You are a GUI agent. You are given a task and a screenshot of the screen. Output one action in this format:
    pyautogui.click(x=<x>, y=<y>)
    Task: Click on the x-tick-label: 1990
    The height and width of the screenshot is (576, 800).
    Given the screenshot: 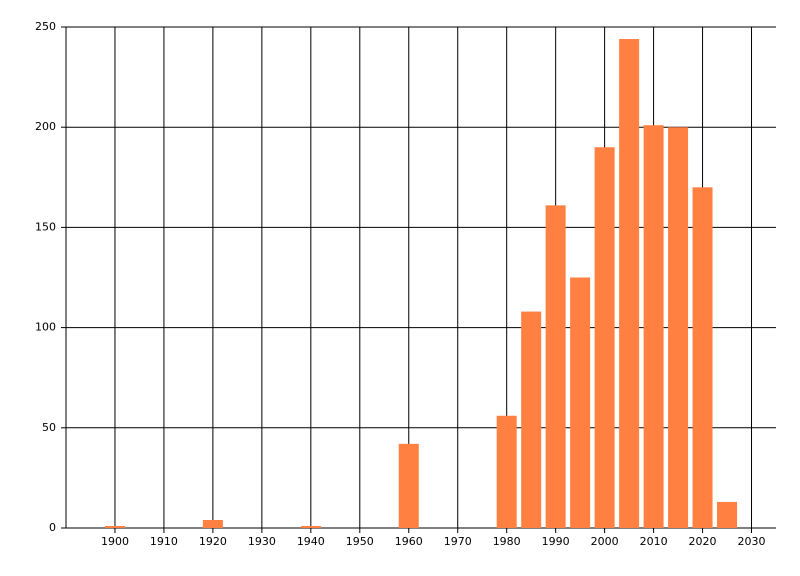 What is the action you would take?
    pyautogui.click(x=556, y=541)
    